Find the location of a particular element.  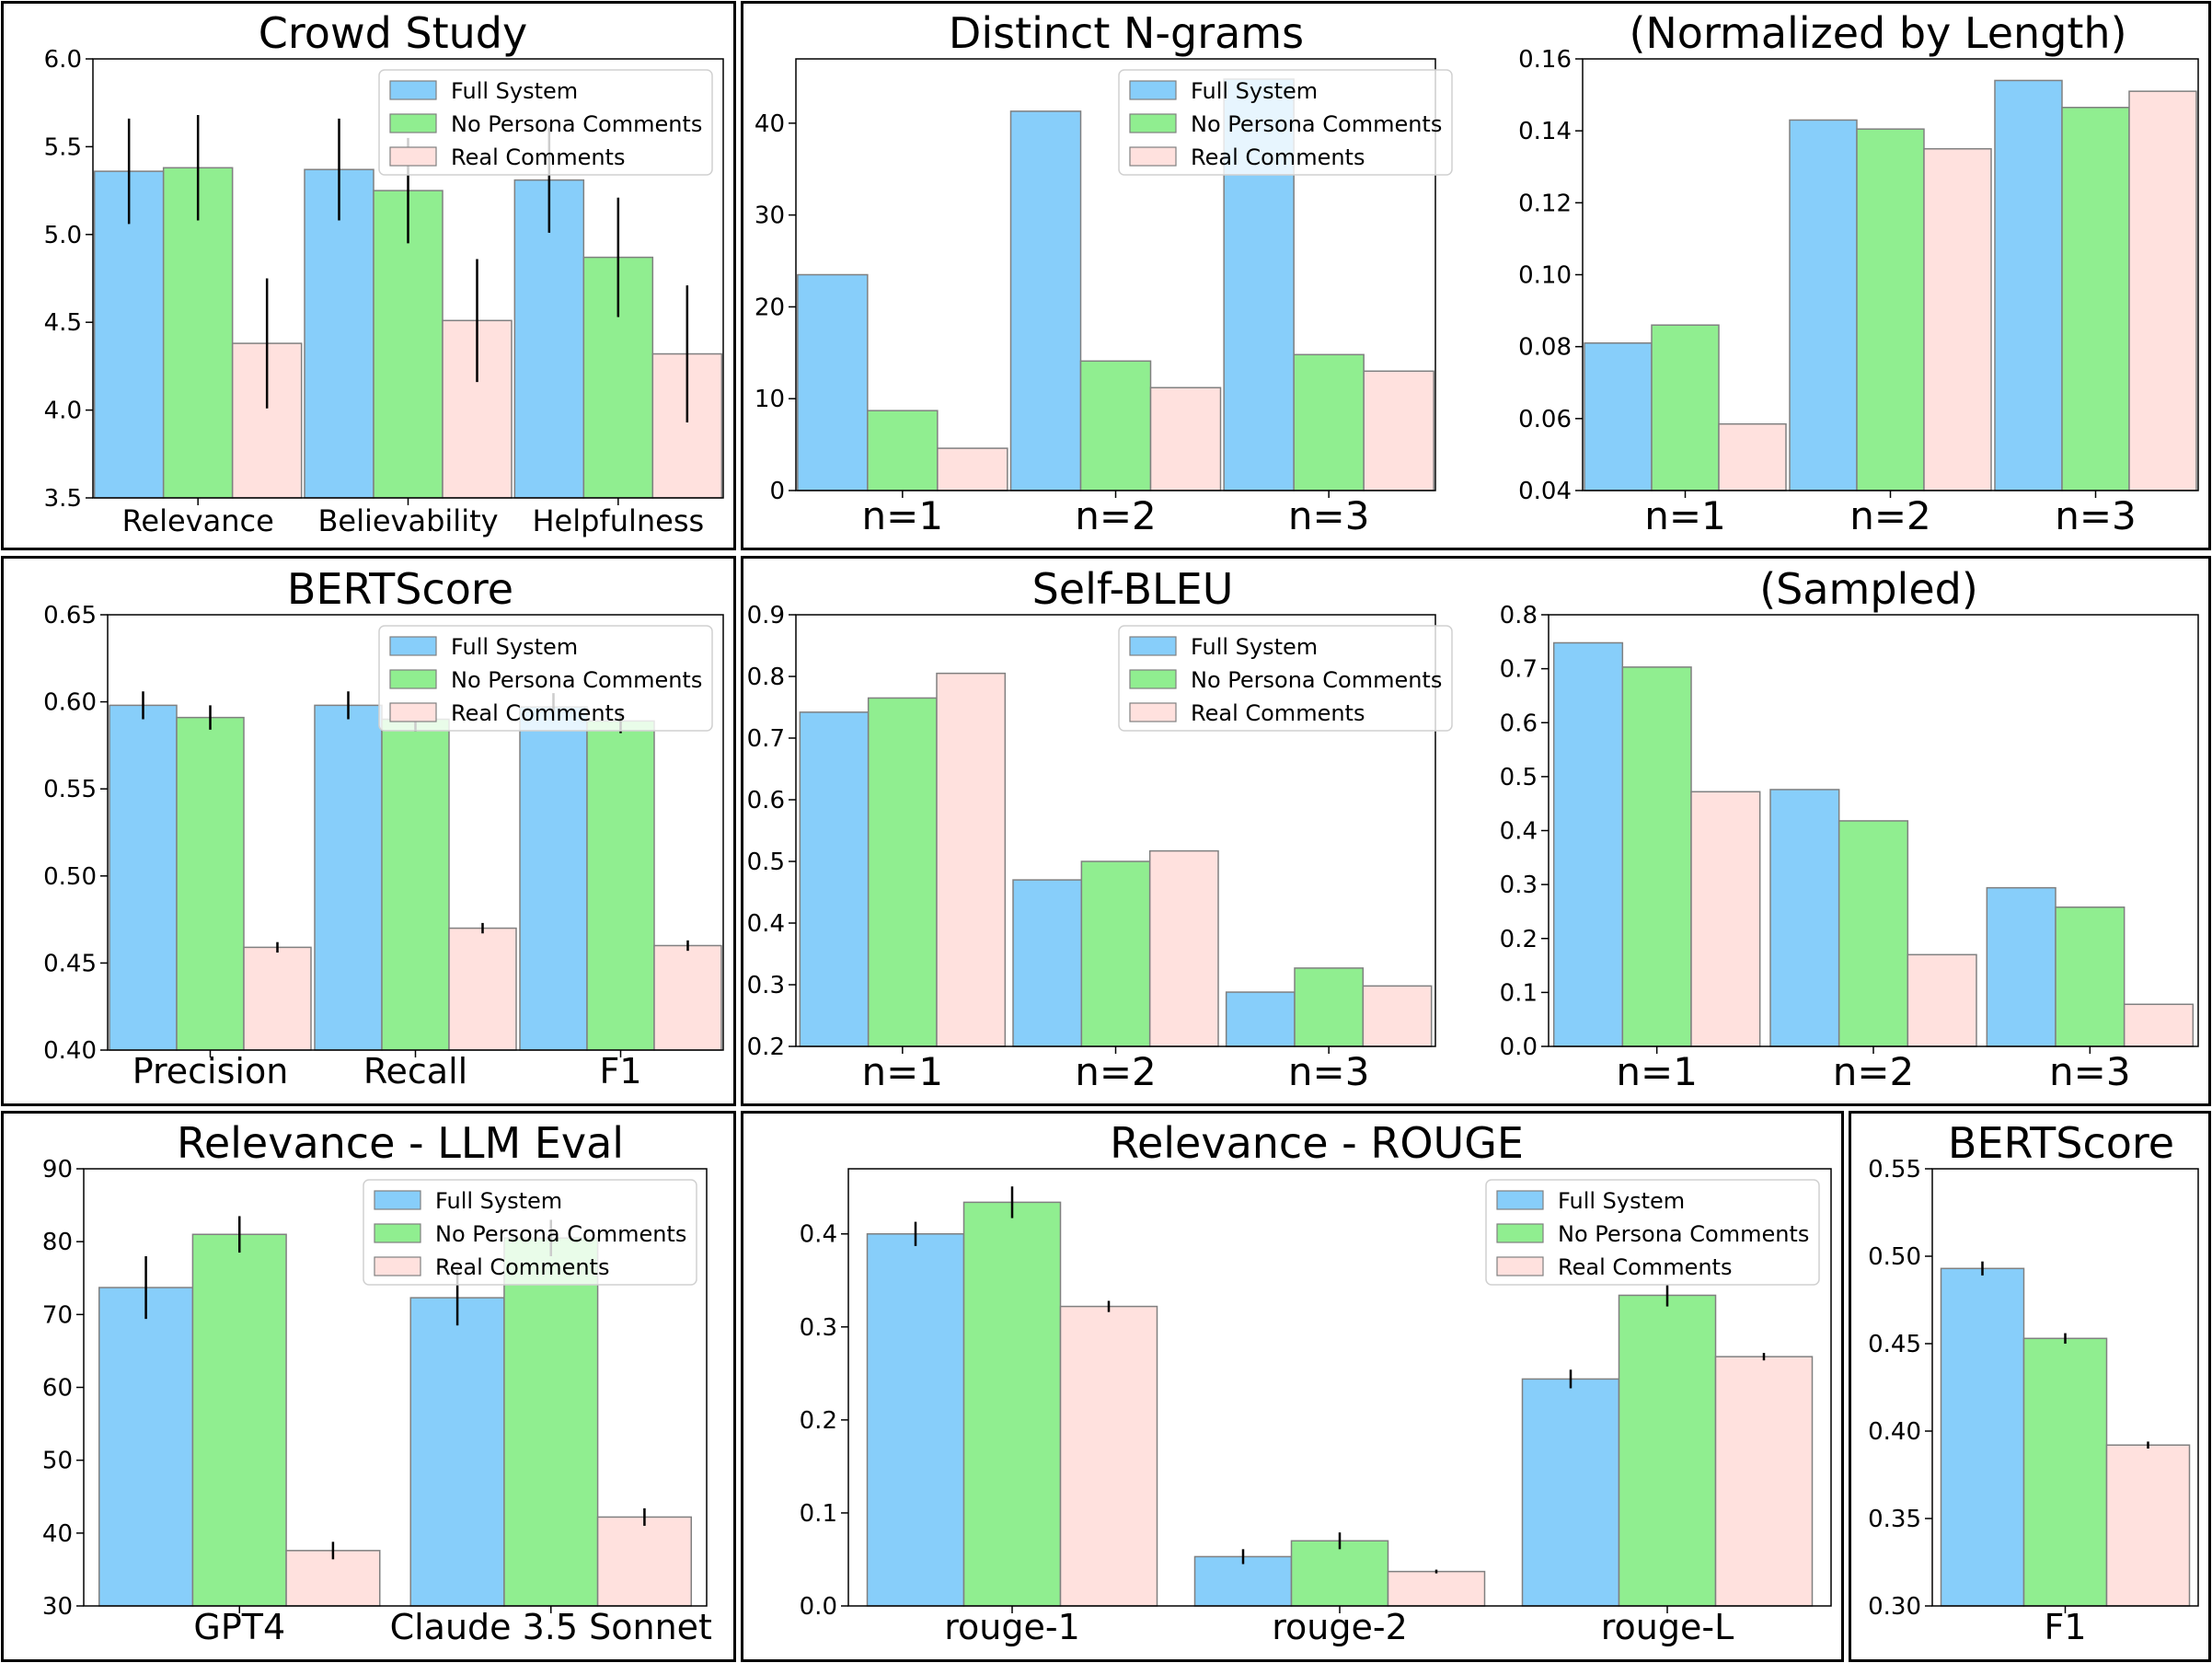

bar-distinctnorm-s0-c2 is located at coordinates (2028, 285).